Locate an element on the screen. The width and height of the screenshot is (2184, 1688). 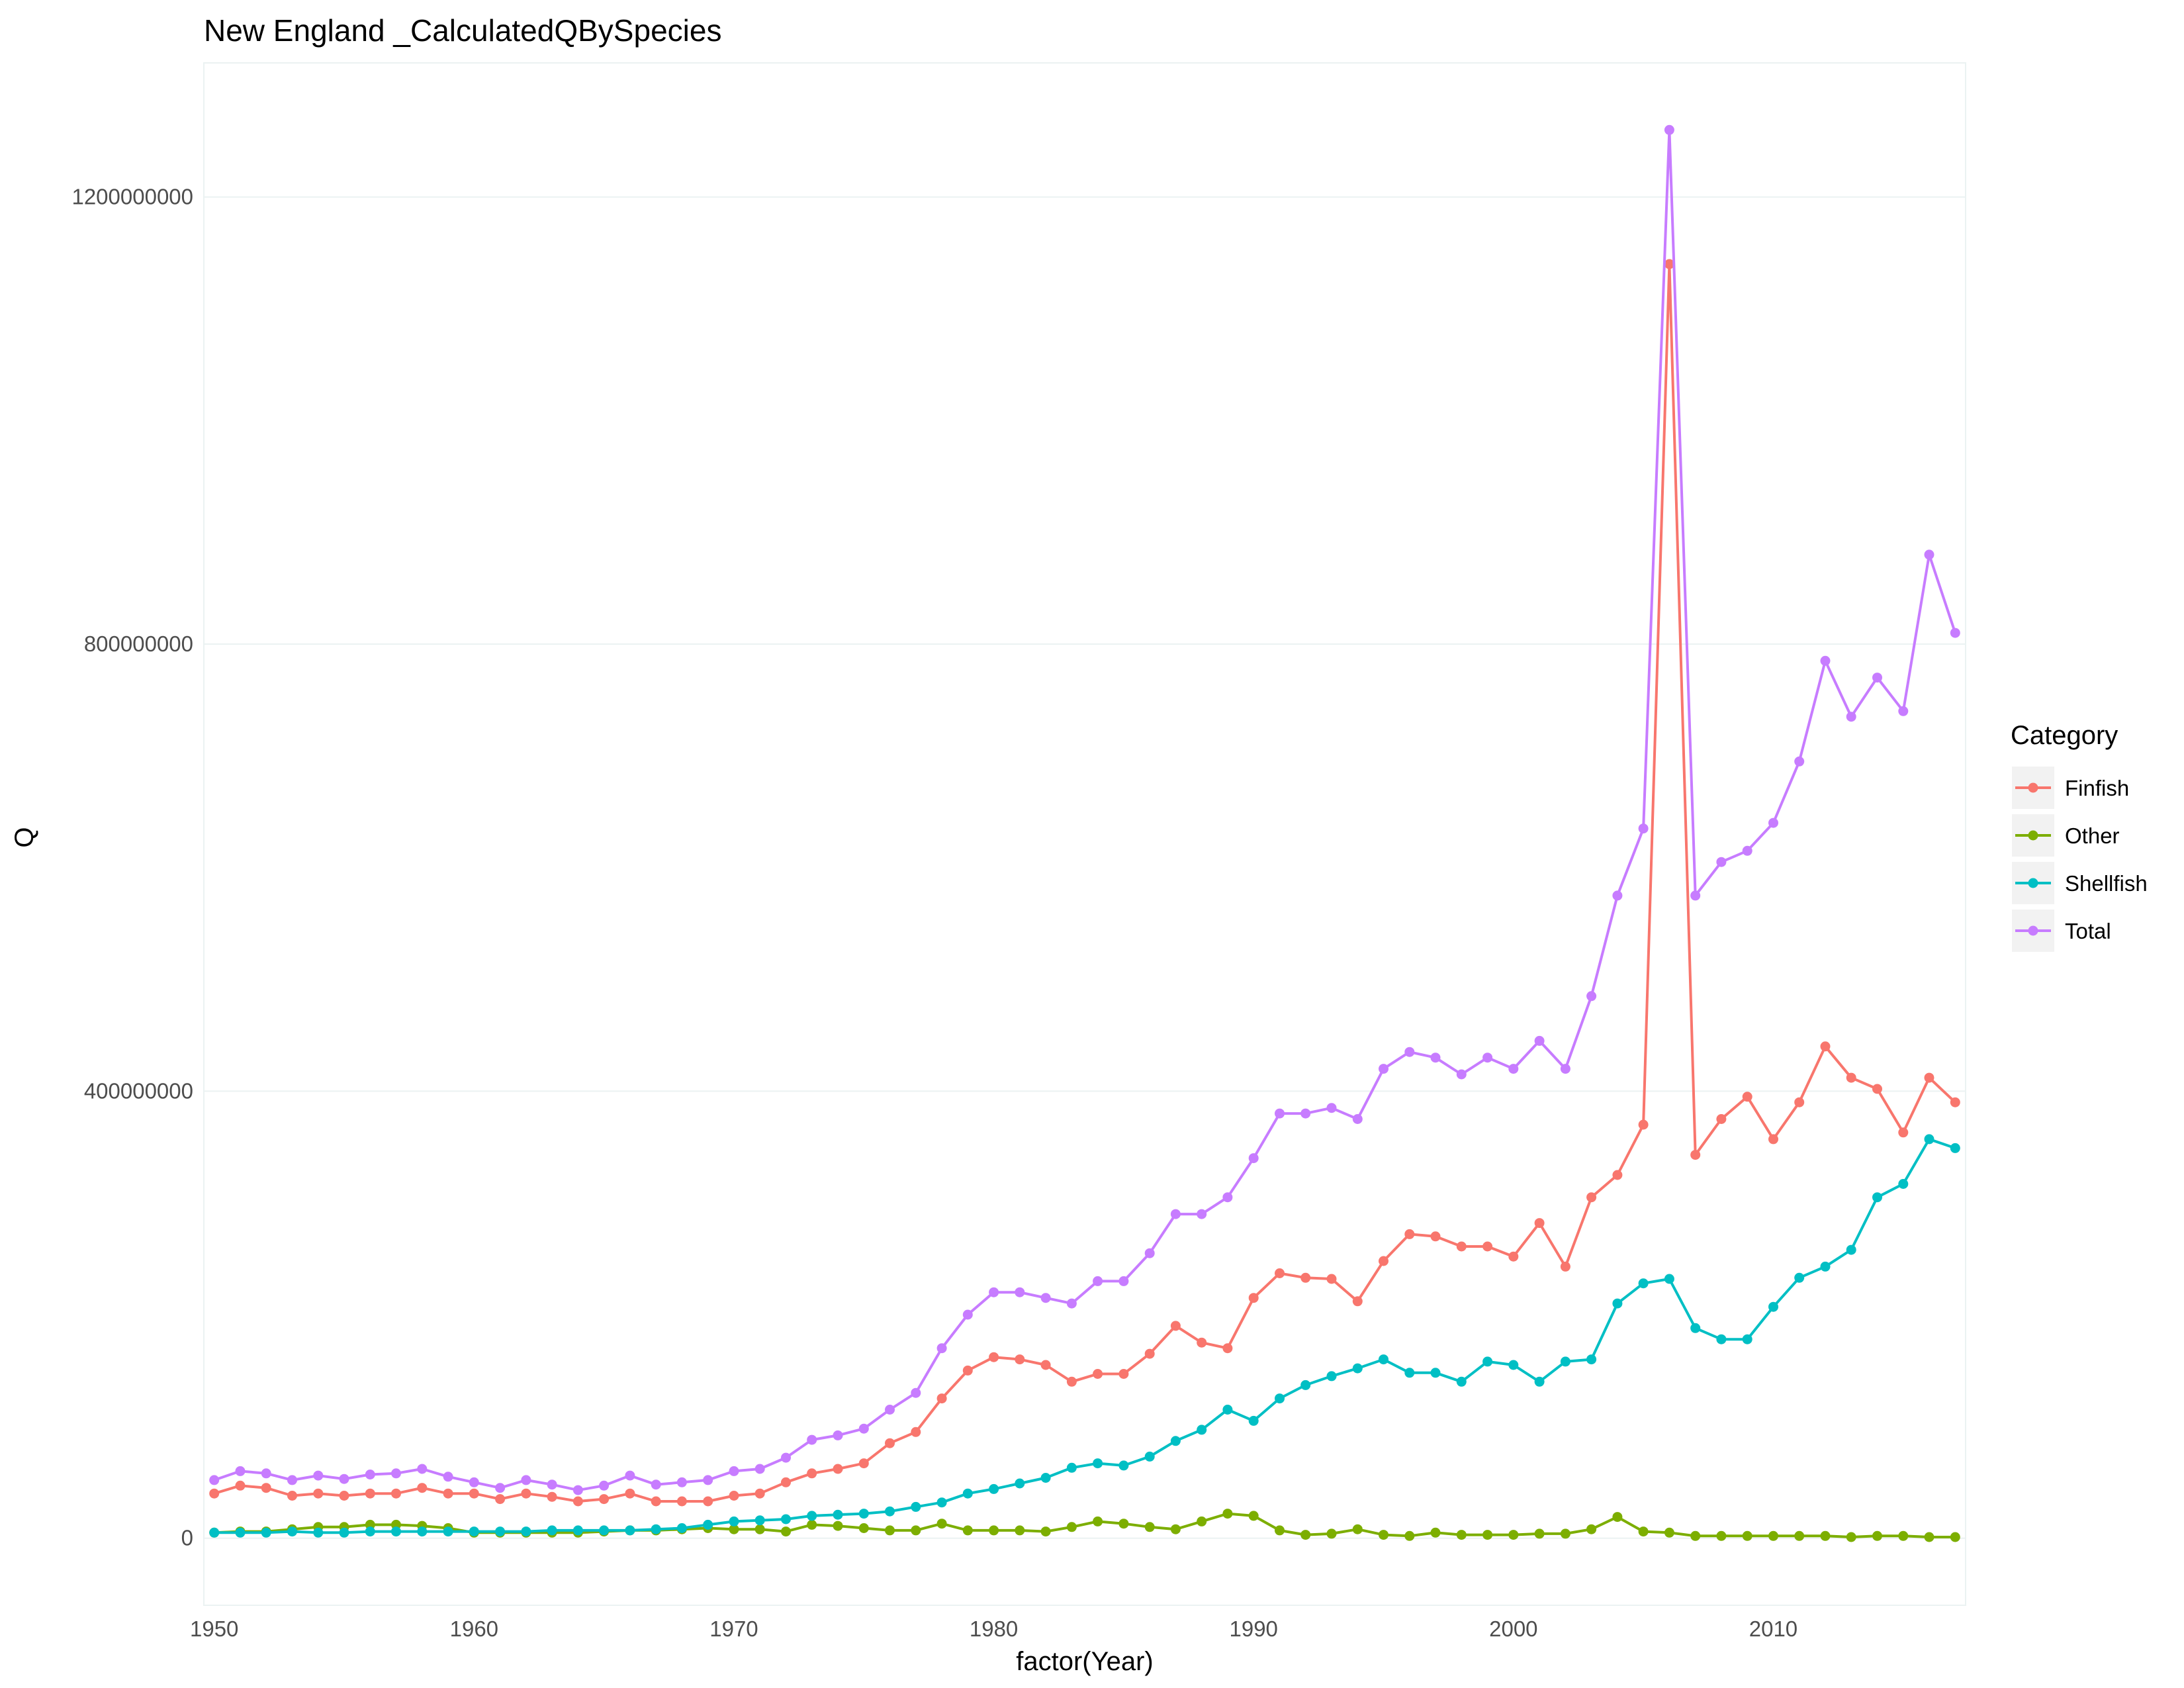
y-tick-label: 400000000 is located at coordinates (138, 1090).